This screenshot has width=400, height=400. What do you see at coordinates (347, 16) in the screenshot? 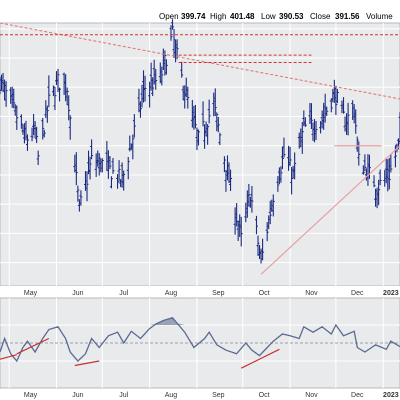
I see `close-value: 391.56` at bounding box center [347, 16].